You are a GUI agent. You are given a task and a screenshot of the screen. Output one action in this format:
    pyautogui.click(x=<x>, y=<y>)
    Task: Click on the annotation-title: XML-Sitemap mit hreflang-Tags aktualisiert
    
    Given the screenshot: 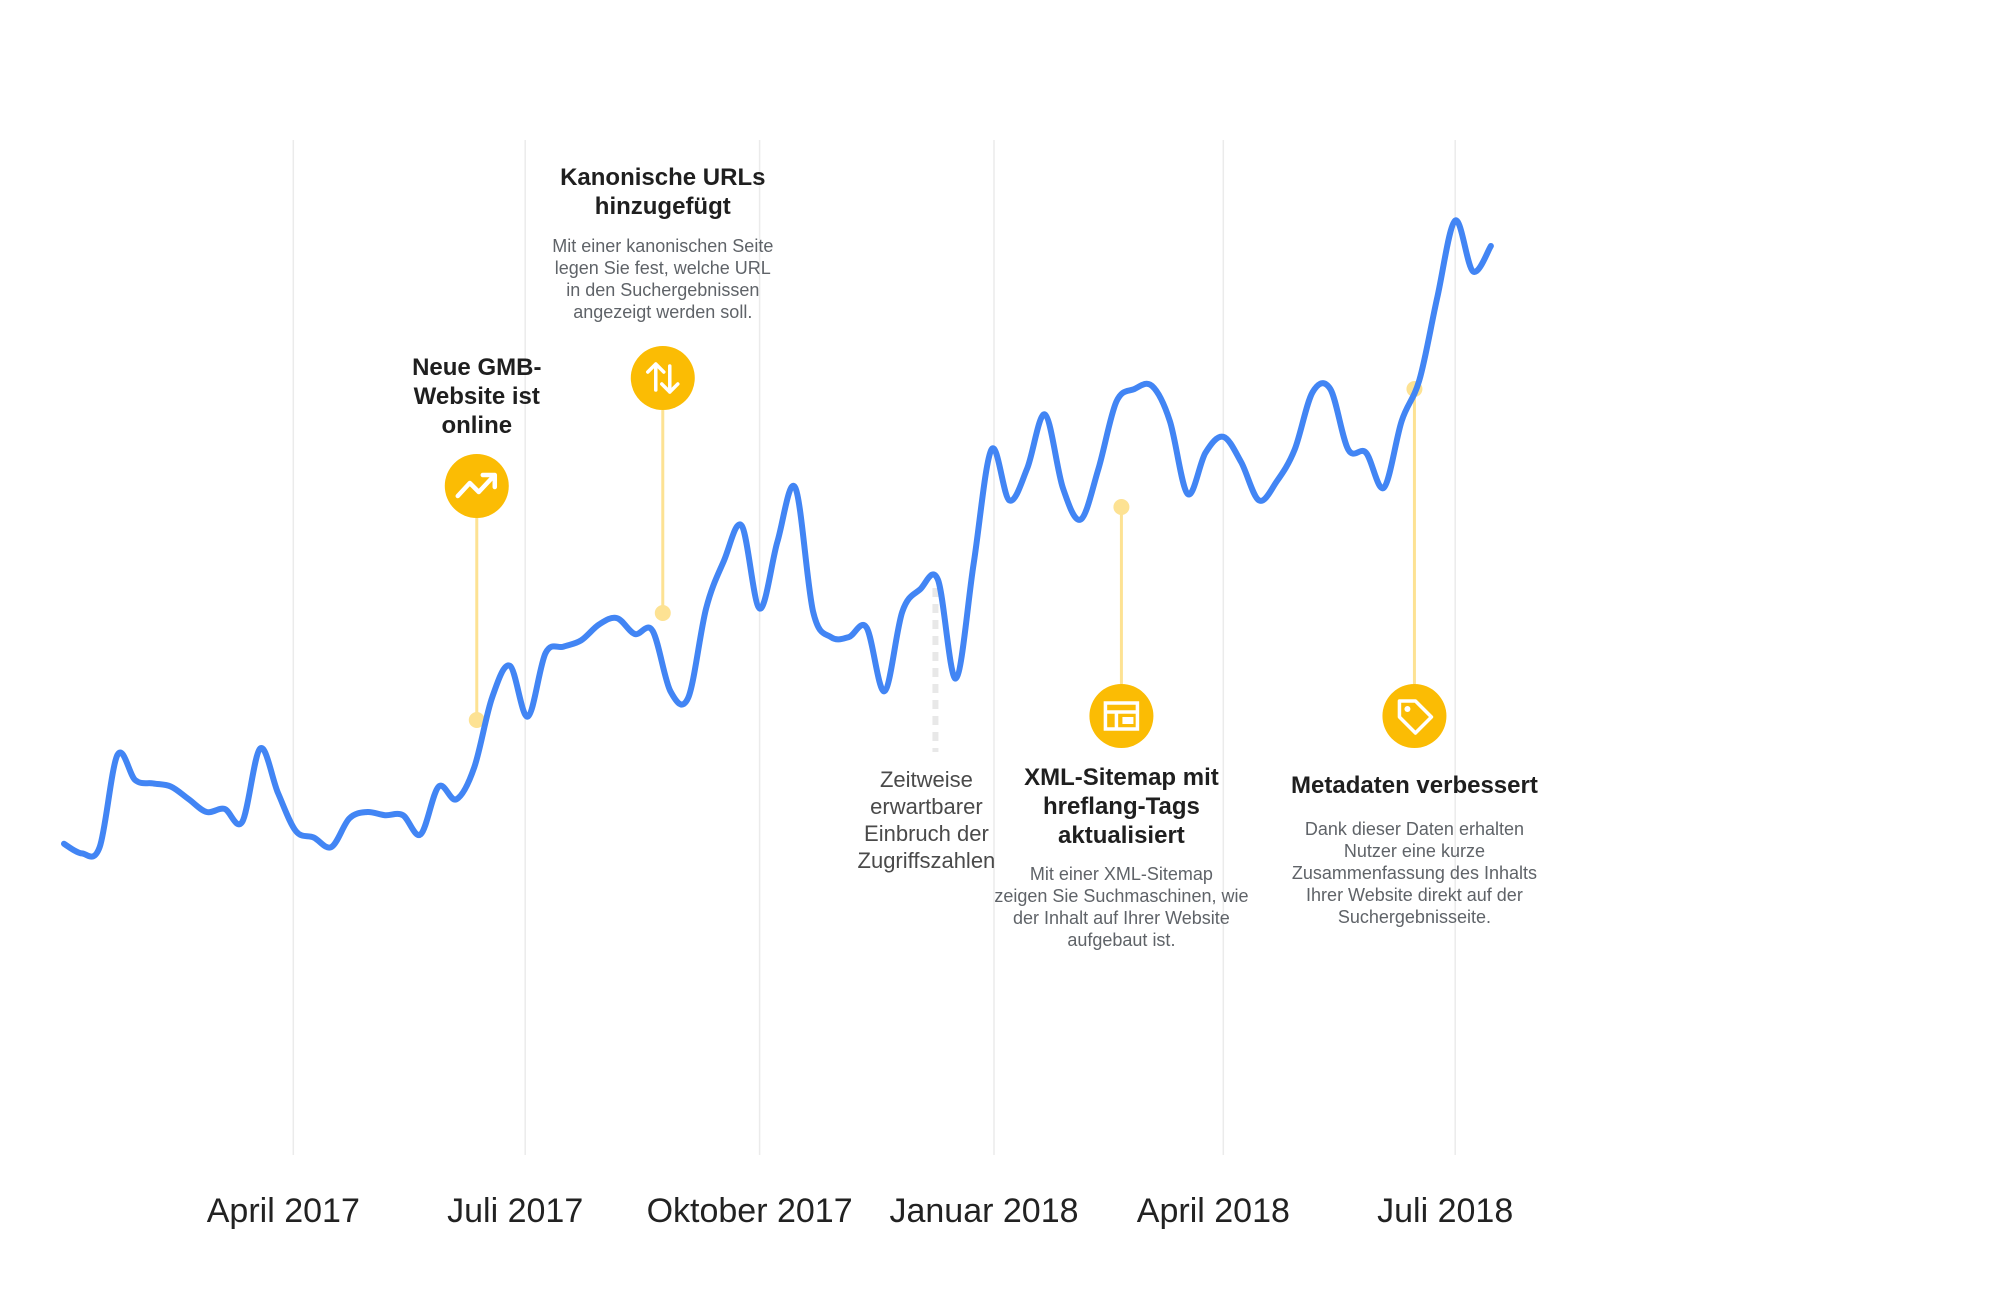 What is the action you would take?
    pyautogui.click(x=1121, y=806)
    